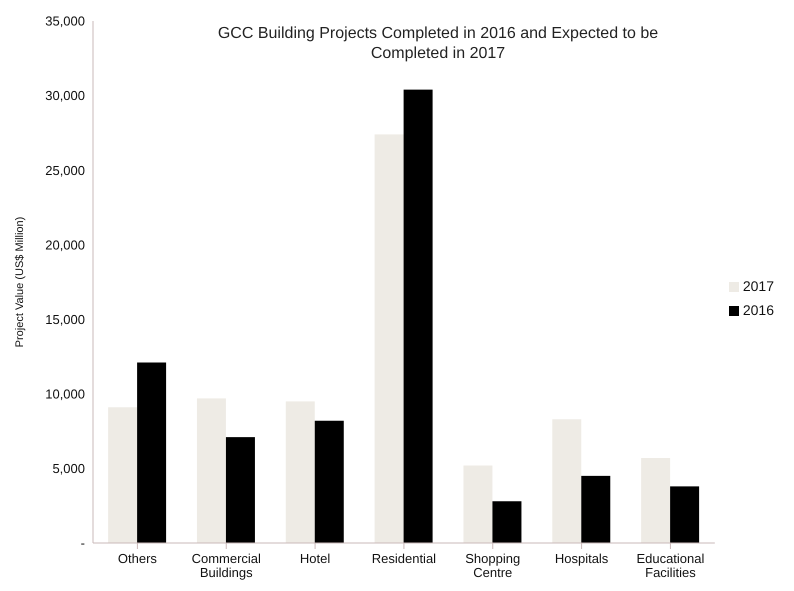  Describe the element at coordinates (315, 558) in the screenshot. I see `x-tick-label: Hotel` at that location.